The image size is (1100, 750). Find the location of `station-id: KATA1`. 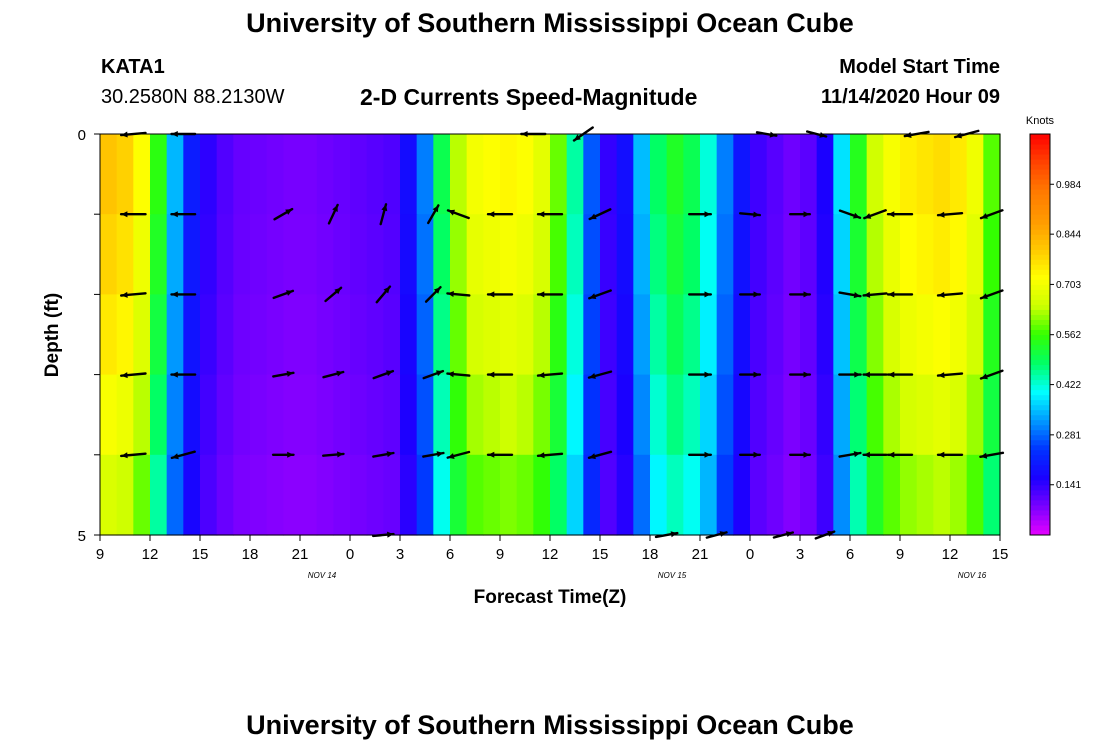

station-id: KATA1 is located at coordinates (133, 67).